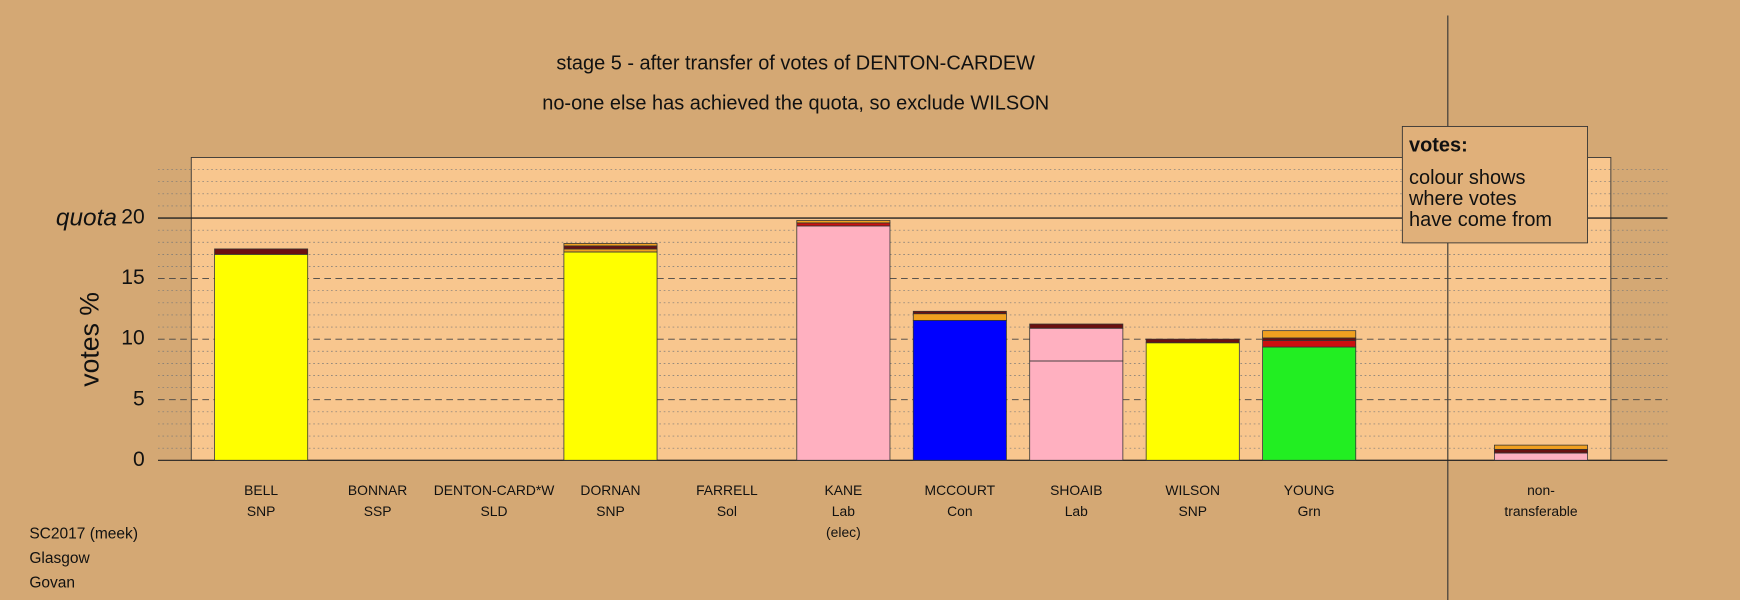 The height and width of the screenshot is (600, 1740). I want to click on y-tick-label: 5, so click(139, 398).